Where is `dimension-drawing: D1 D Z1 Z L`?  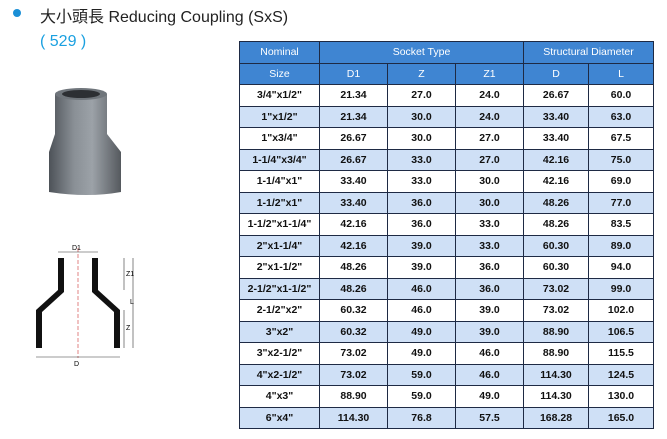 dimension-drawing: D1 D Z1 Z L is located at coordinates (85, 306).